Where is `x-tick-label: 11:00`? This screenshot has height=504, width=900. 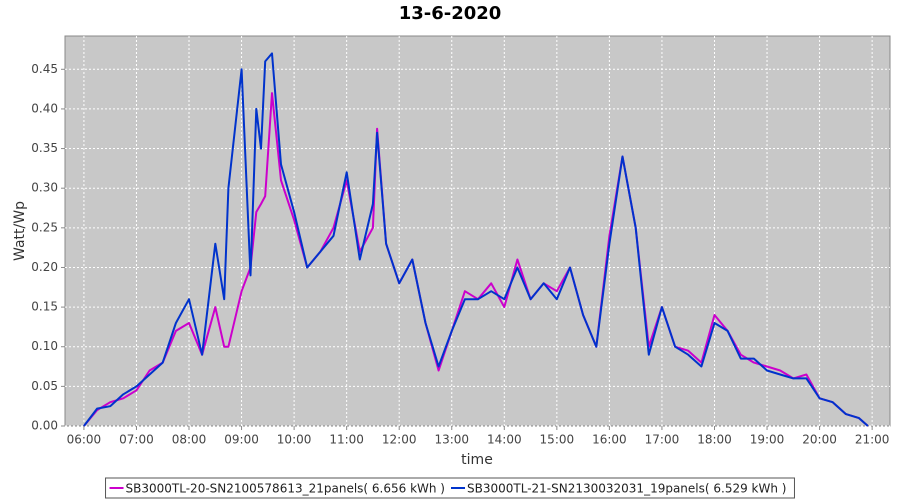
x-tick-label: 11:00 is located at coordinates (346, 440).